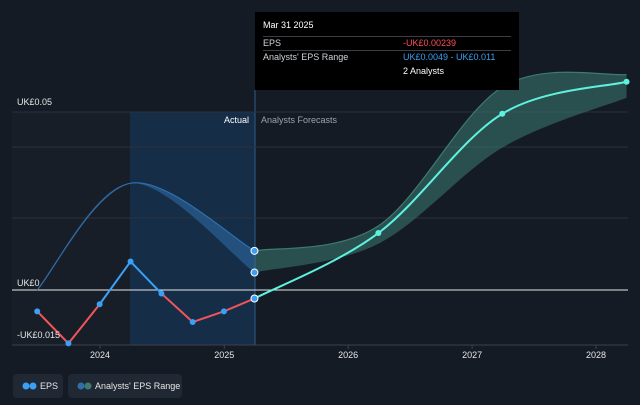 The image size is (640, 405). I want to click on range-low-point, so click(254, 272).